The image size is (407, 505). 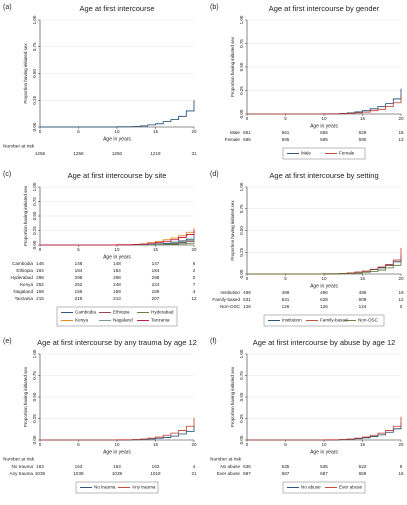 I want to click on chart-title: Age at first intercourse by setting, so click(x=323, y=175).